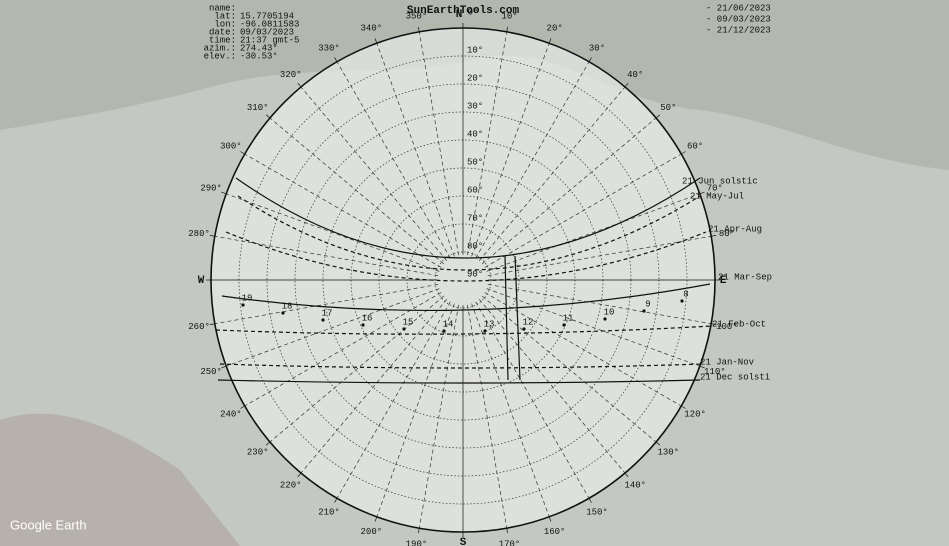 The image size is (949, 546). I want to click on map-land, so click(120, 479).